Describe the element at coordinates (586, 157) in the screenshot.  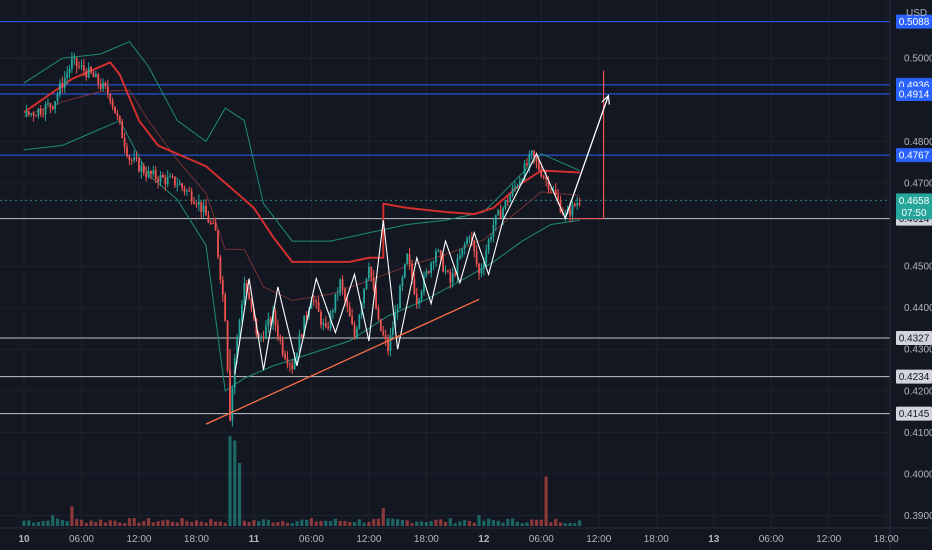
I see `projection-arrow` at that location.